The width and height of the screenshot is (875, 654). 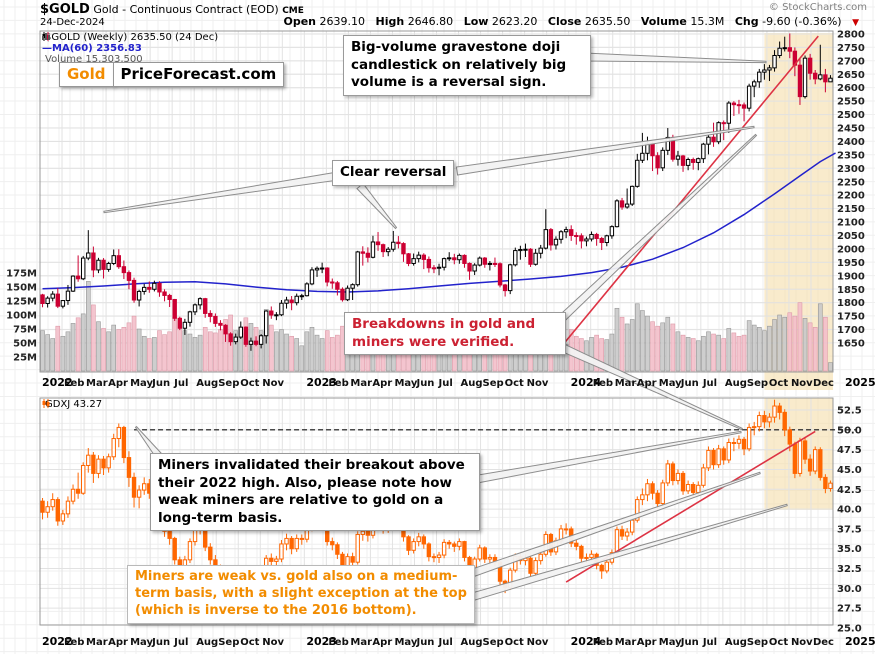 I want to click on svg-text: 1950, so click(x=851, y=263).